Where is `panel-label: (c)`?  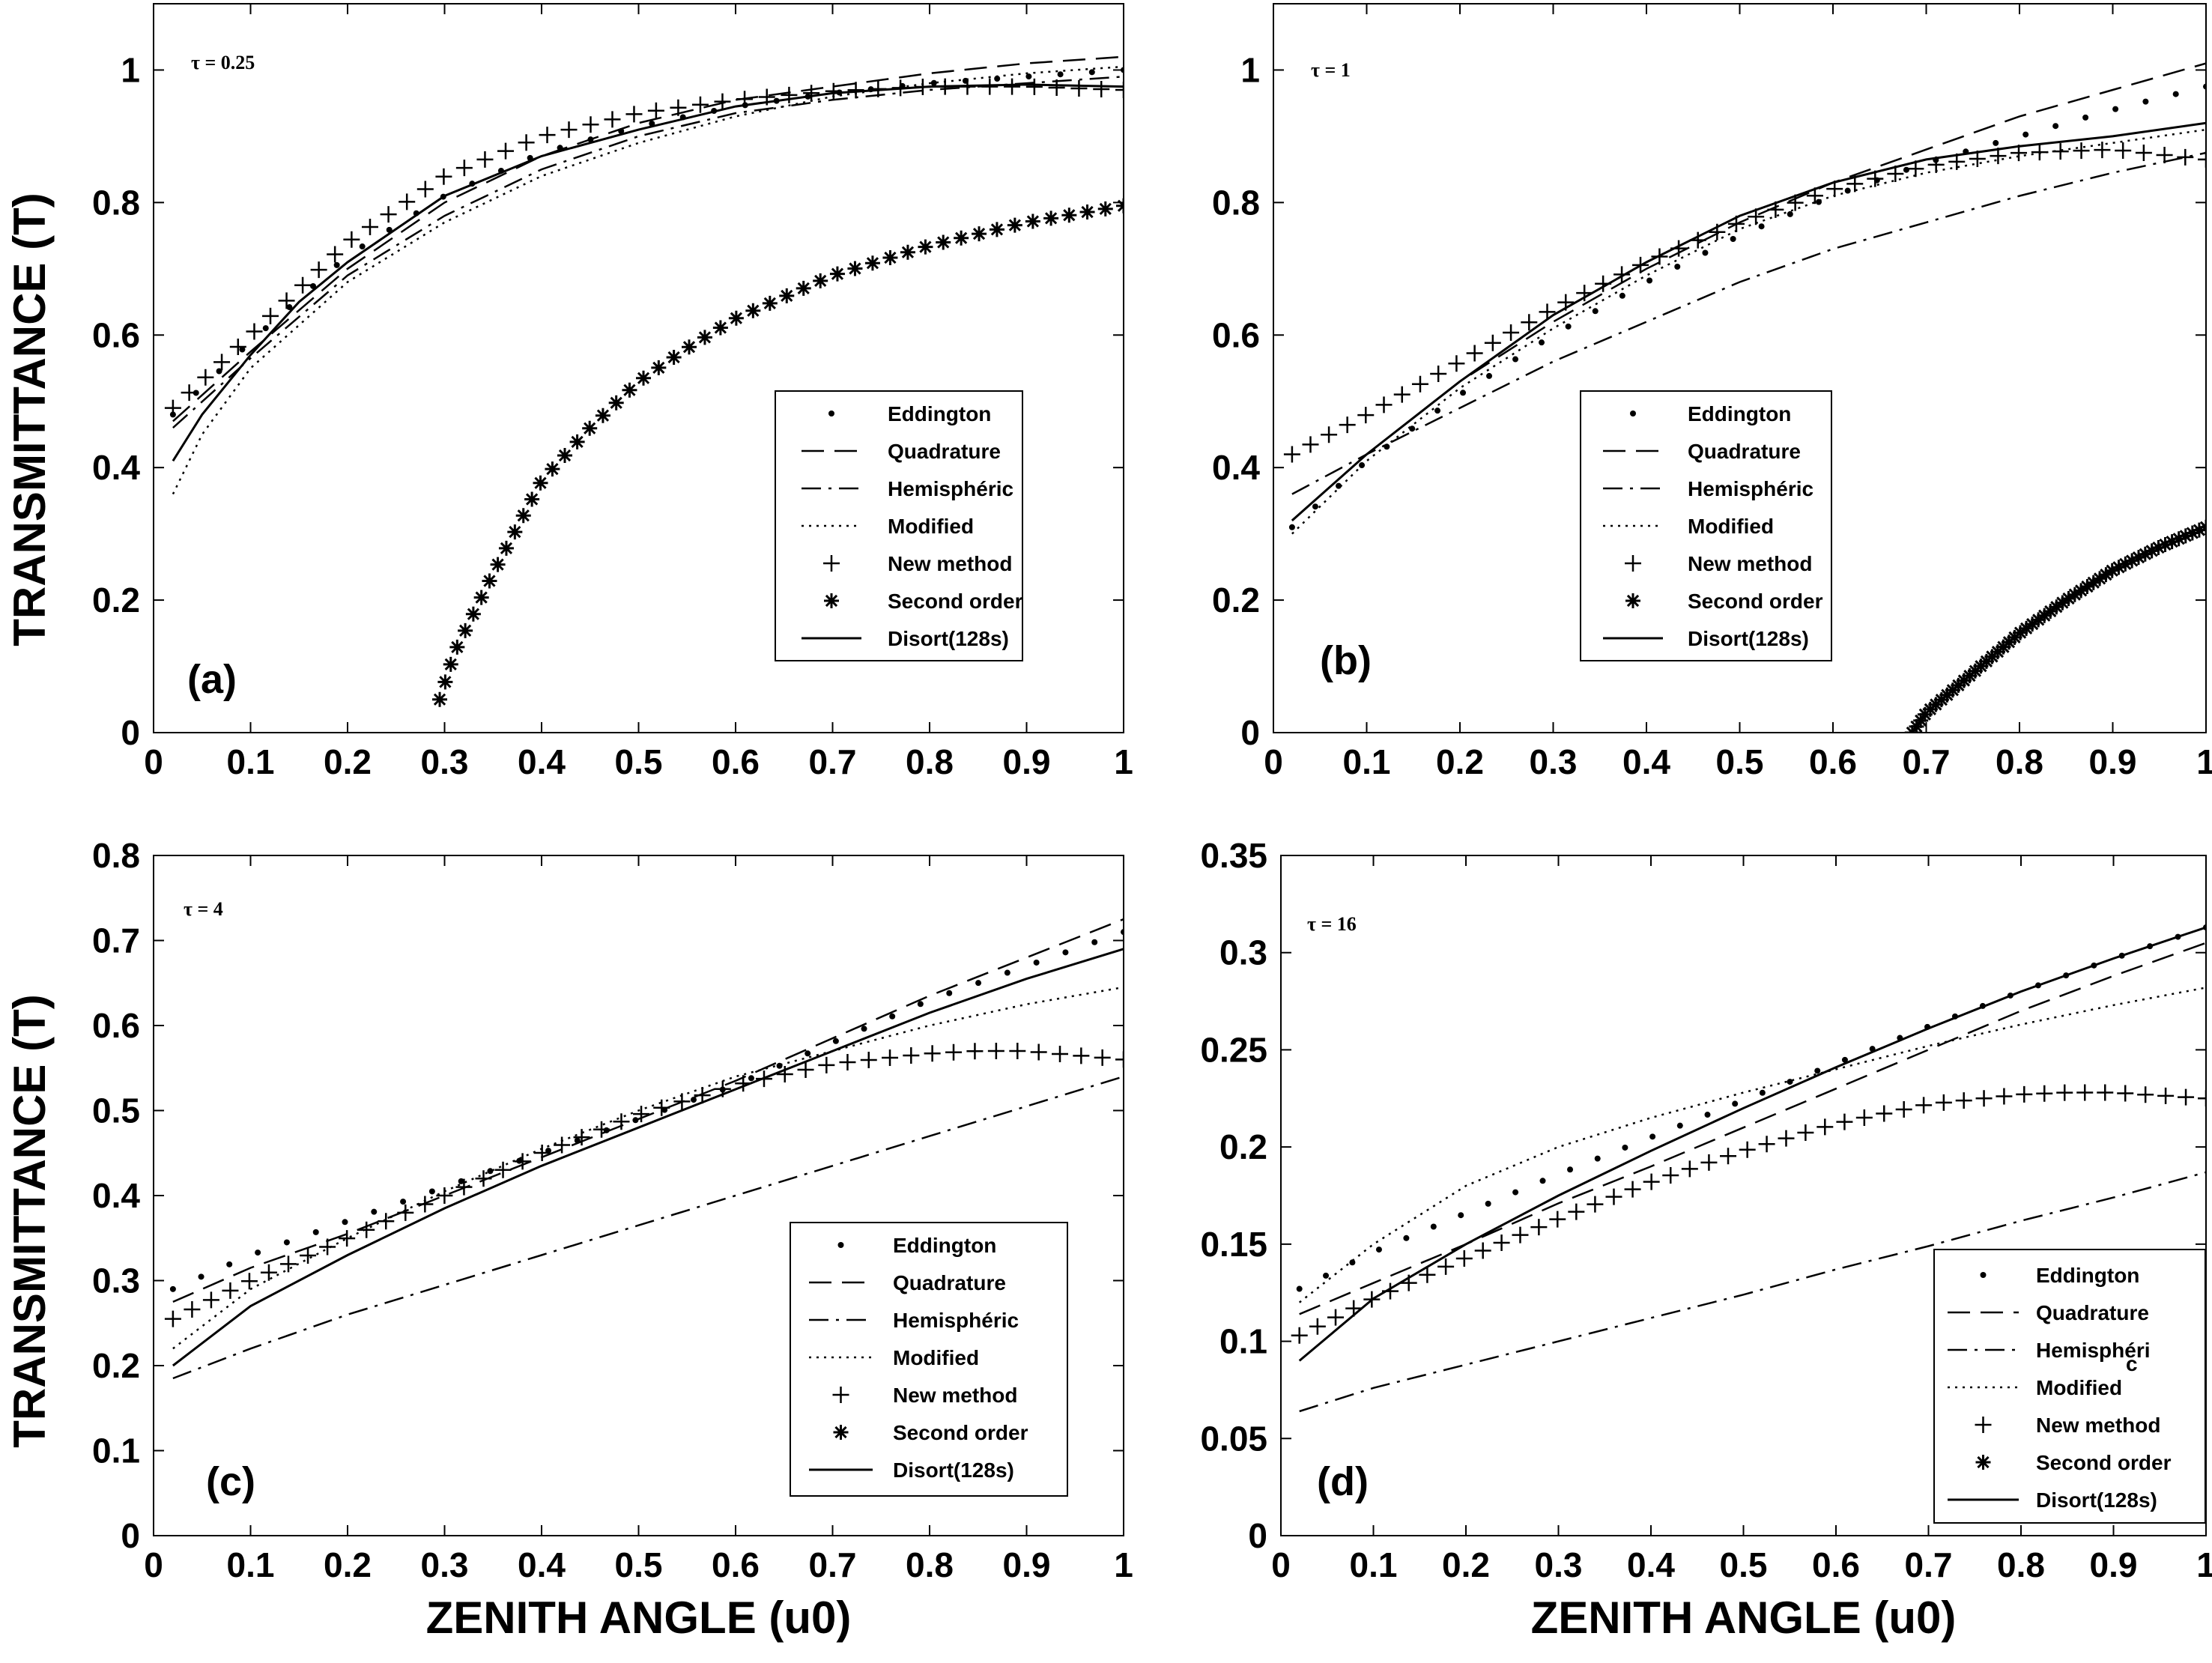
panel-label: (c) is located at coordinates (230, 1481).